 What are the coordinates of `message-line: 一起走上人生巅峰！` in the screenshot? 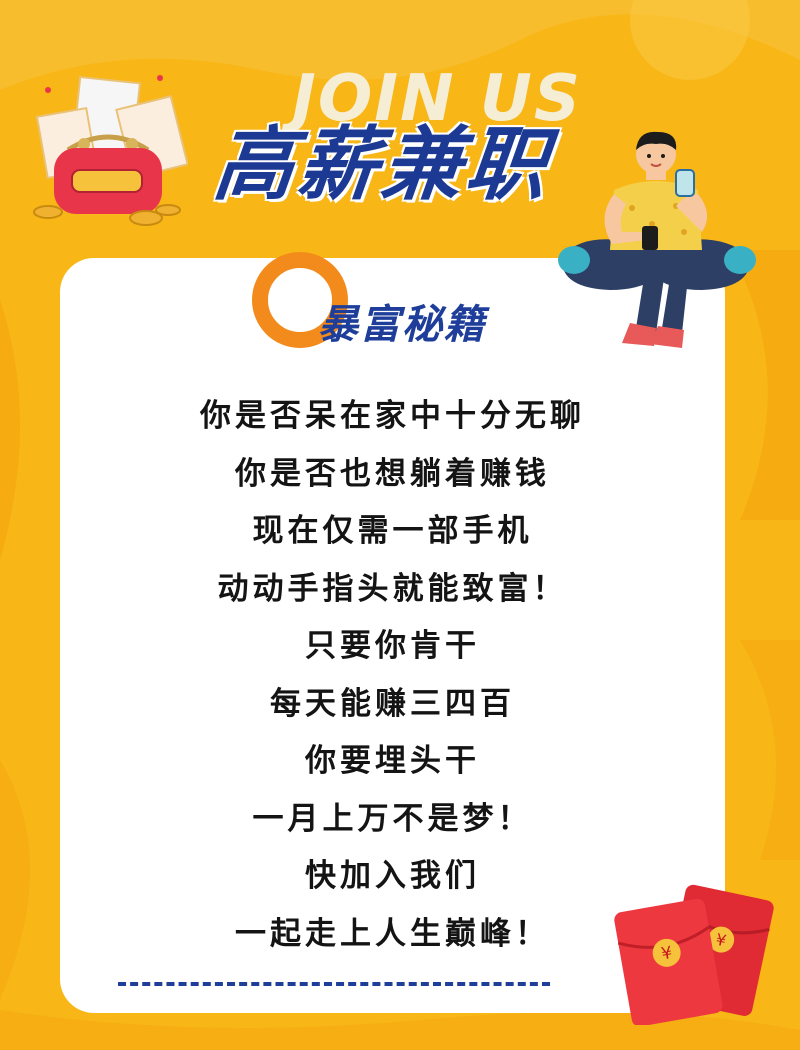 It's located at (392, 933).